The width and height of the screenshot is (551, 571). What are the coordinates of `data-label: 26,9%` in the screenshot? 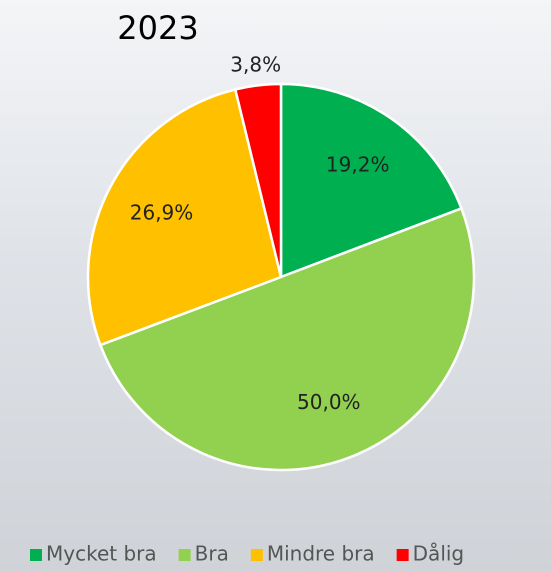 It's located at (162, 212).